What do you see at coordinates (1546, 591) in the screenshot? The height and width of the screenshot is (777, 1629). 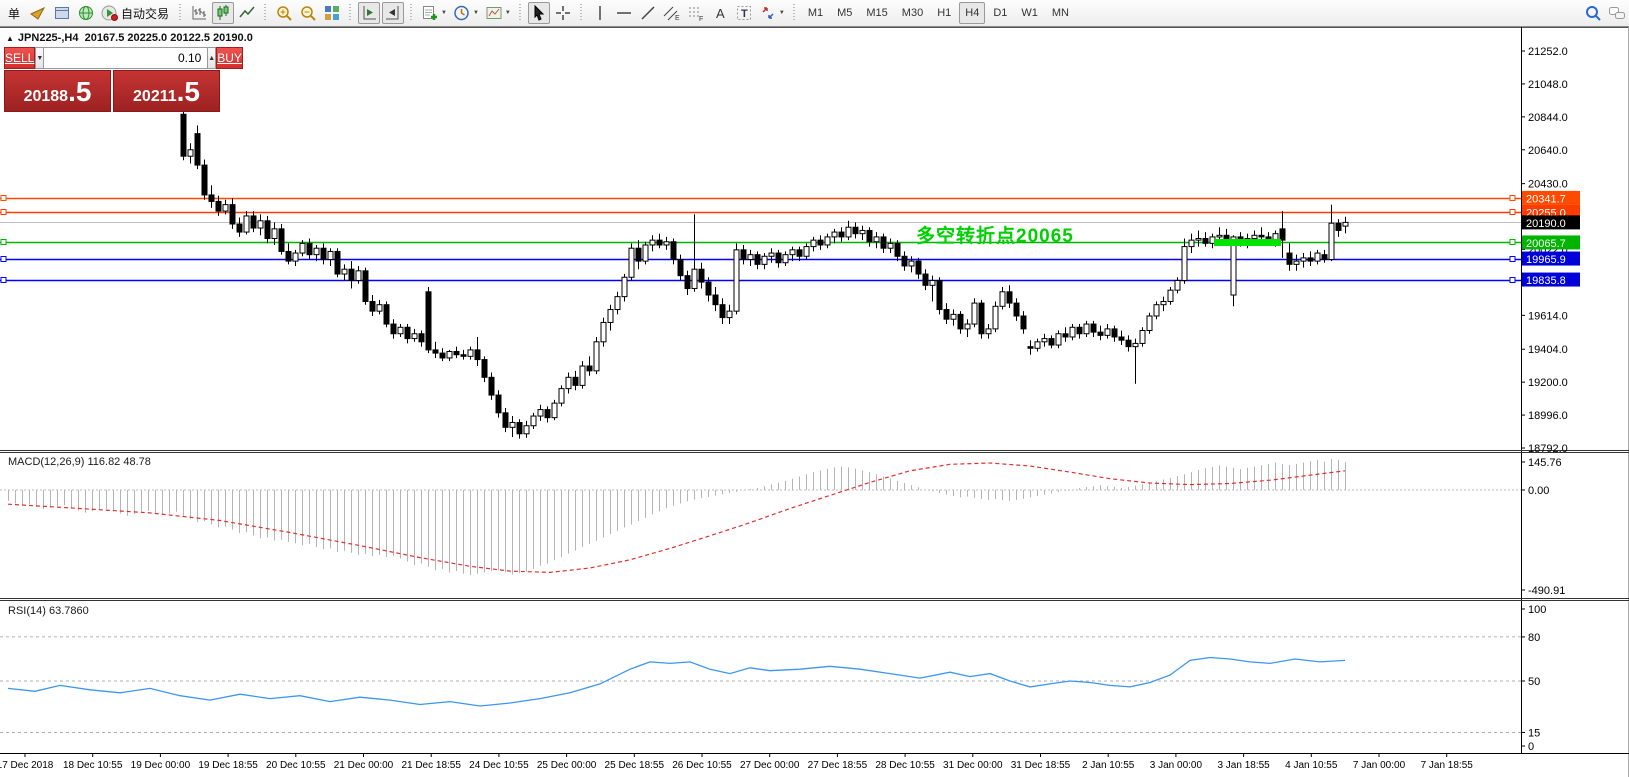 I see `svg-text: -490.91` at bounding box center [1546, 591].